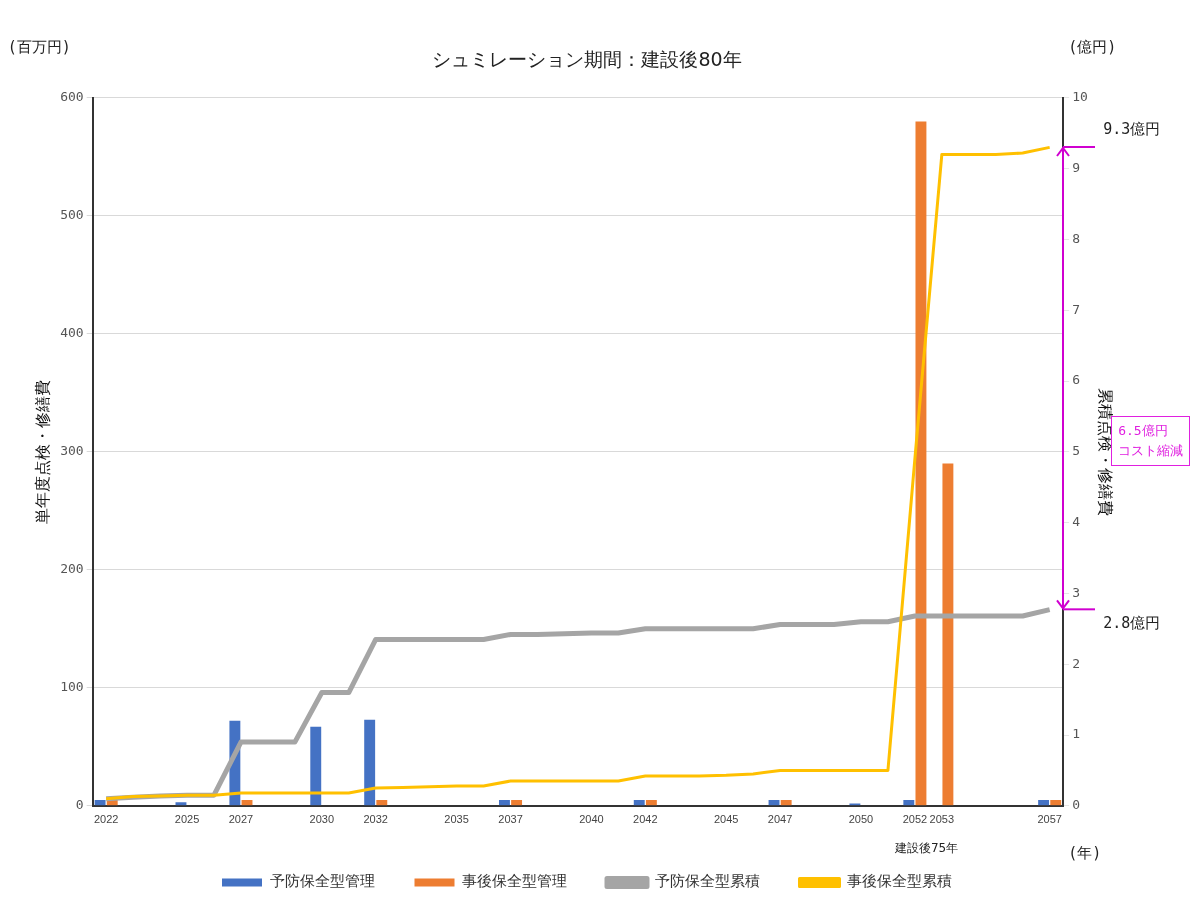  What do you see at coordinates (591, 819) in the screenshot?
I see `x-tick-label: 2040` at bounding box center [591, 819].